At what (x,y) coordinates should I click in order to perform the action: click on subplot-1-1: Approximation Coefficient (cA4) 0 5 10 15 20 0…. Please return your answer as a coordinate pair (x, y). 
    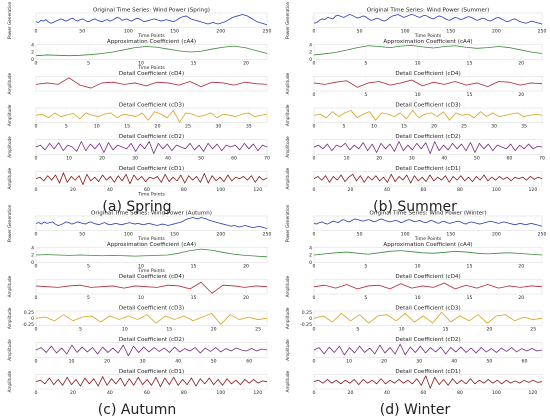
    Looking at the image, I should click on (426, 52).